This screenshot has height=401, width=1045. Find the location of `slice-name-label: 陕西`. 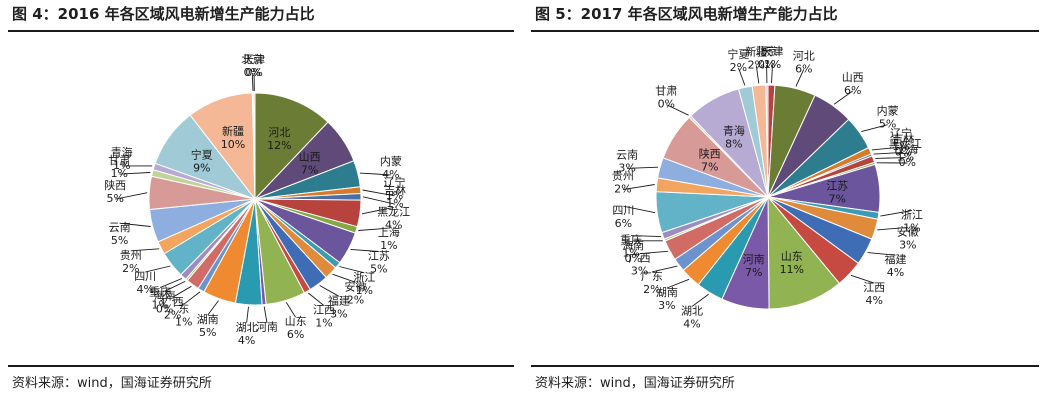

slice-name-label: 陕西 is located at coordinates (710, 153).